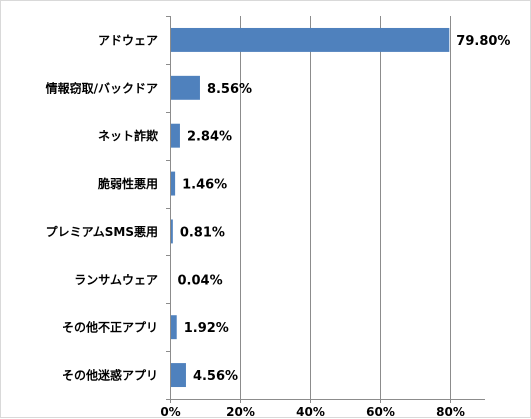 The height and width of the screenshot is (419, 531). Describe the element at coordinates (206, 328) in the screenshot. I see `data-label-6: 1.92%` at that location.